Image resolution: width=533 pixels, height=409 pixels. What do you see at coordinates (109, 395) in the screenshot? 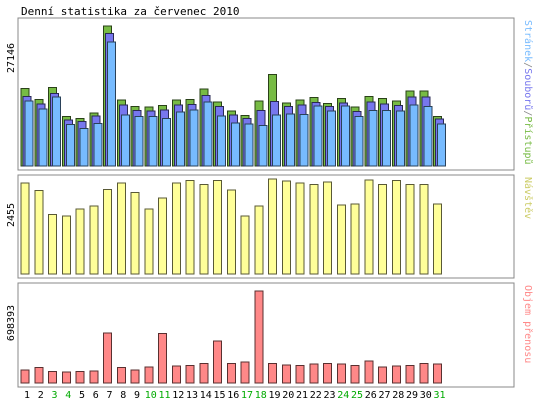
I see `x-tick-label: 7` at bounding box center [109, 395].